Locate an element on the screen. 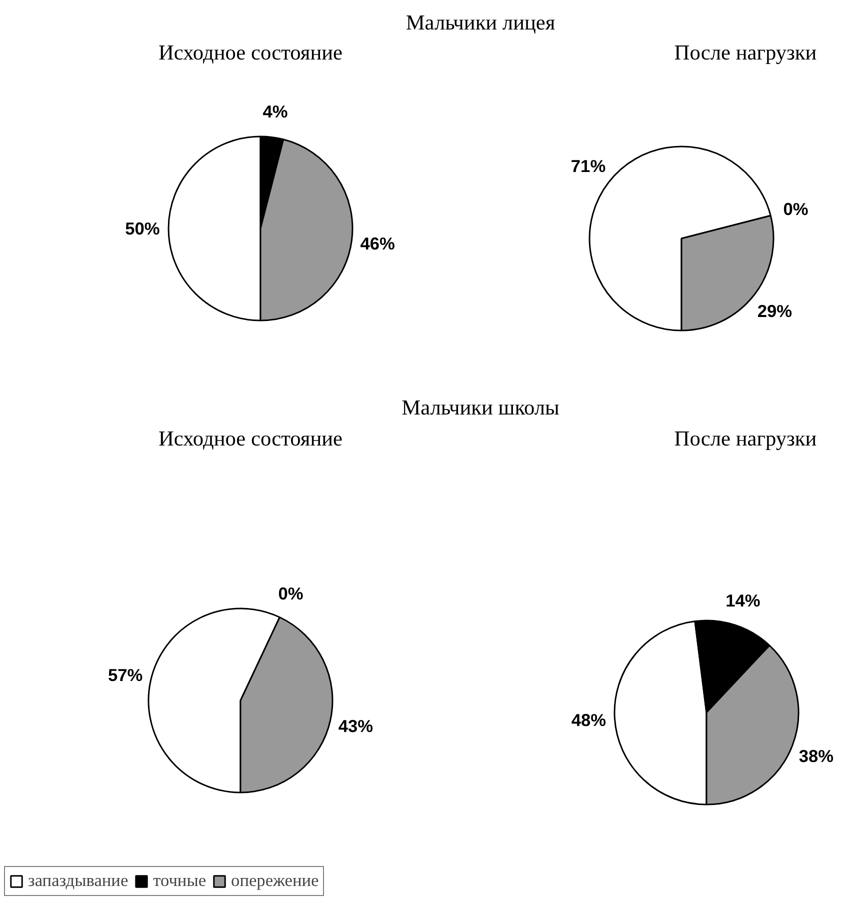 The height and width of the screenshot is (908, 865). data-label: 57% is located at coordinates (125, 674).